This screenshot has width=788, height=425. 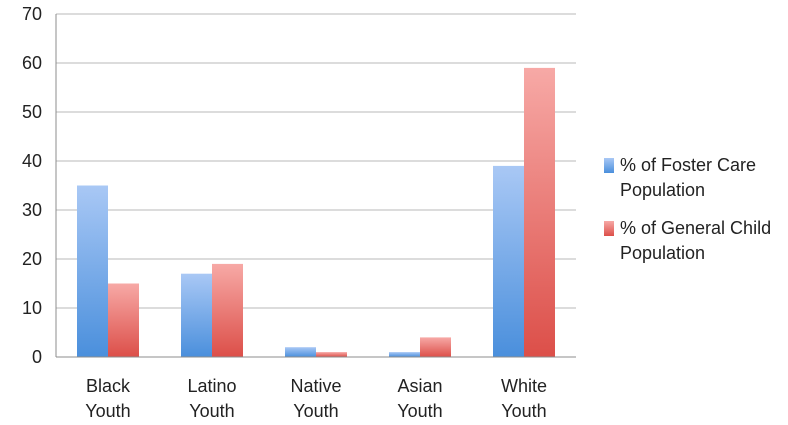 What do you see at coordinates (32, 259) in the screenshot?
I see `y-tick-label-20: 20` at bounding box center [32, 259].